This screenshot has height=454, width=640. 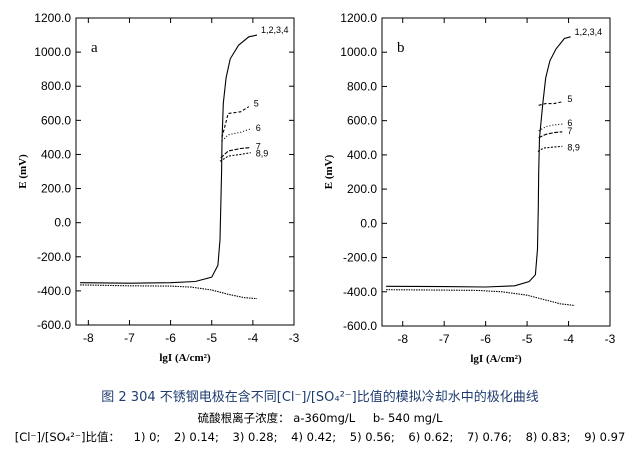 I want to click on ratio-item: 9) 0.97, so click(x=605, y=437).